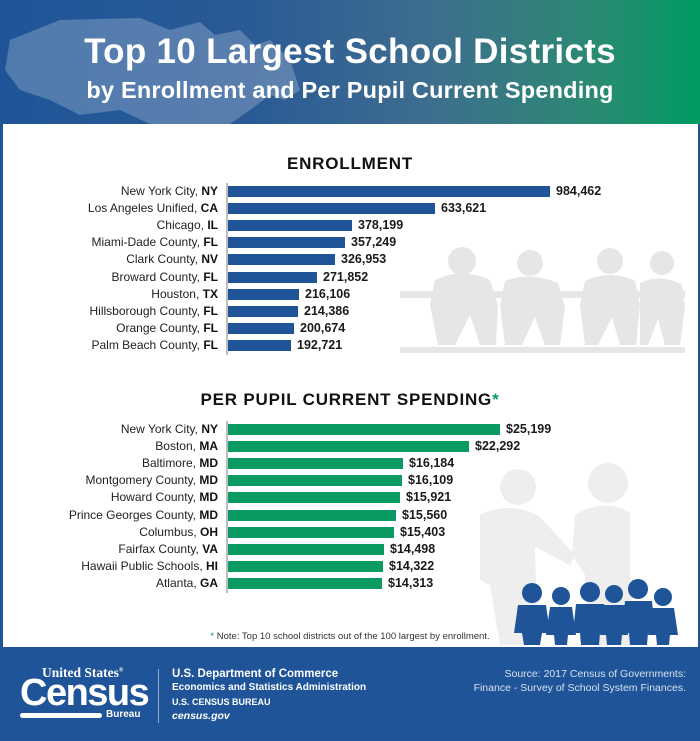  Describe the element at coordinates (350, 51) in the screenshot. I see `page-title: Top 10 Largest School Districts` at that location.